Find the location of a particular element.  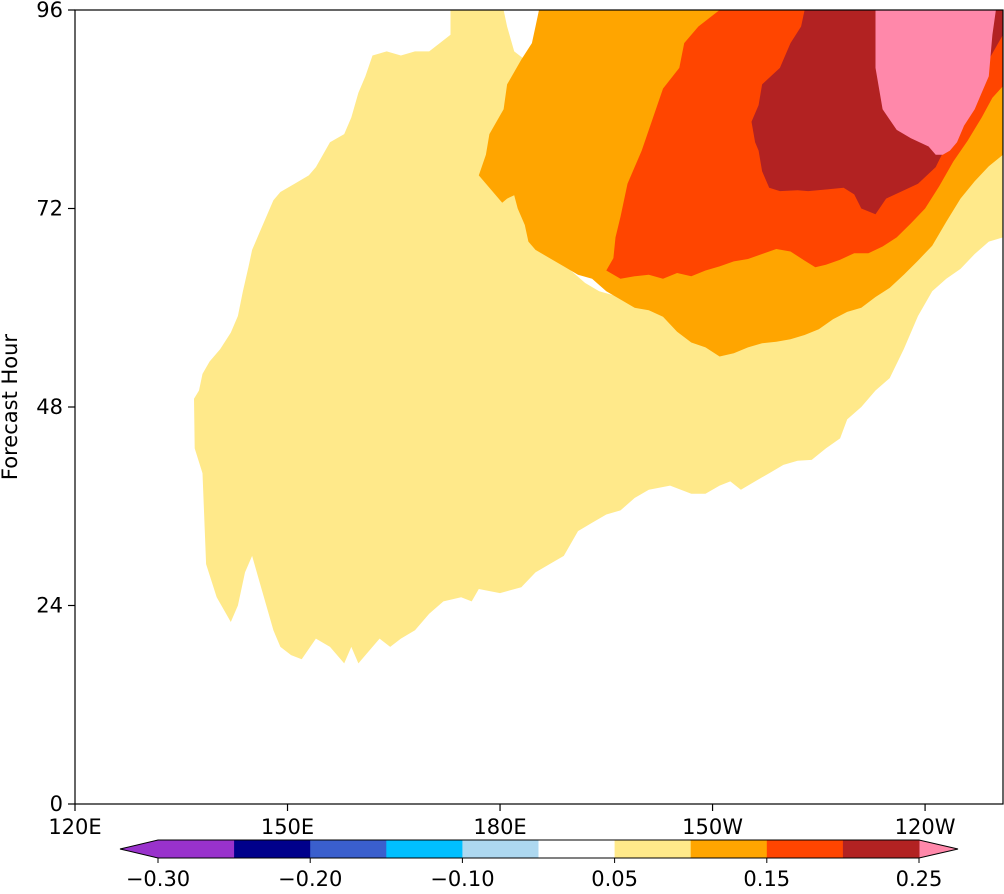

colorbar-tick-label-1: −0.20 is located at coordinates (310, 879).